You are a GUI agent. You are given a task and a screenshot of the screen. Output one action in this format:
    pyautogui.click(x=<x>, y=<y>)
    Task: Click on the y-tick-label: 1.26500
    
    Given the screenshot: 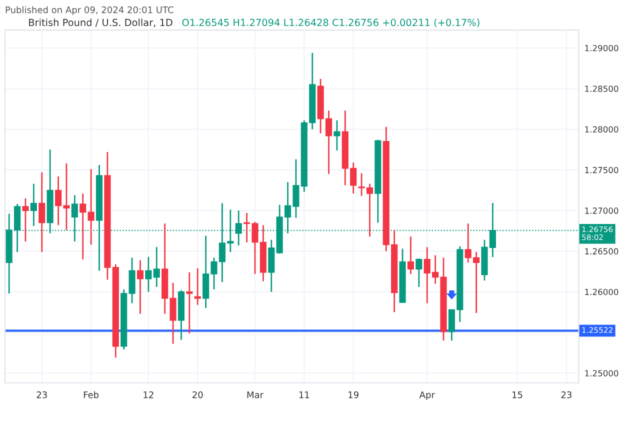 What is the action you would take?
    pyautogui.click(x=601, y=251)
    